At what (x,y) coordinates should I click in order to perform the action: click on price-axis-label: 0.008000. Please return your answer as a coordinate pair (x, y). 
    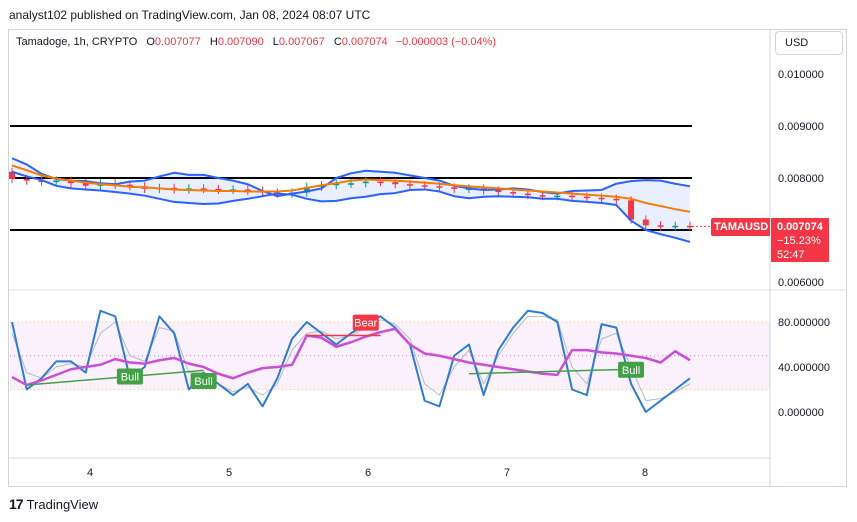
    Looking at the image, I should click on (801, 179).